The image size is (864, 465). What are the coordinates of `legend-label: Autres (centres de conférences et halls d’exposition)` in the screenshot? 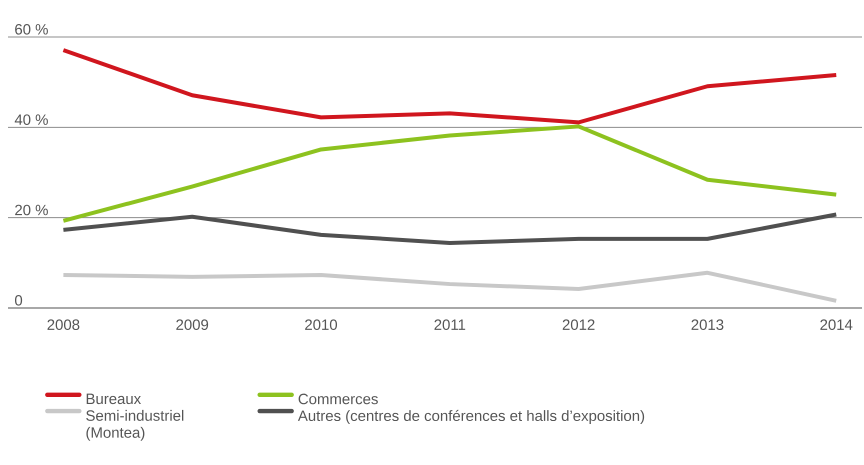 It's located at (471, 417).